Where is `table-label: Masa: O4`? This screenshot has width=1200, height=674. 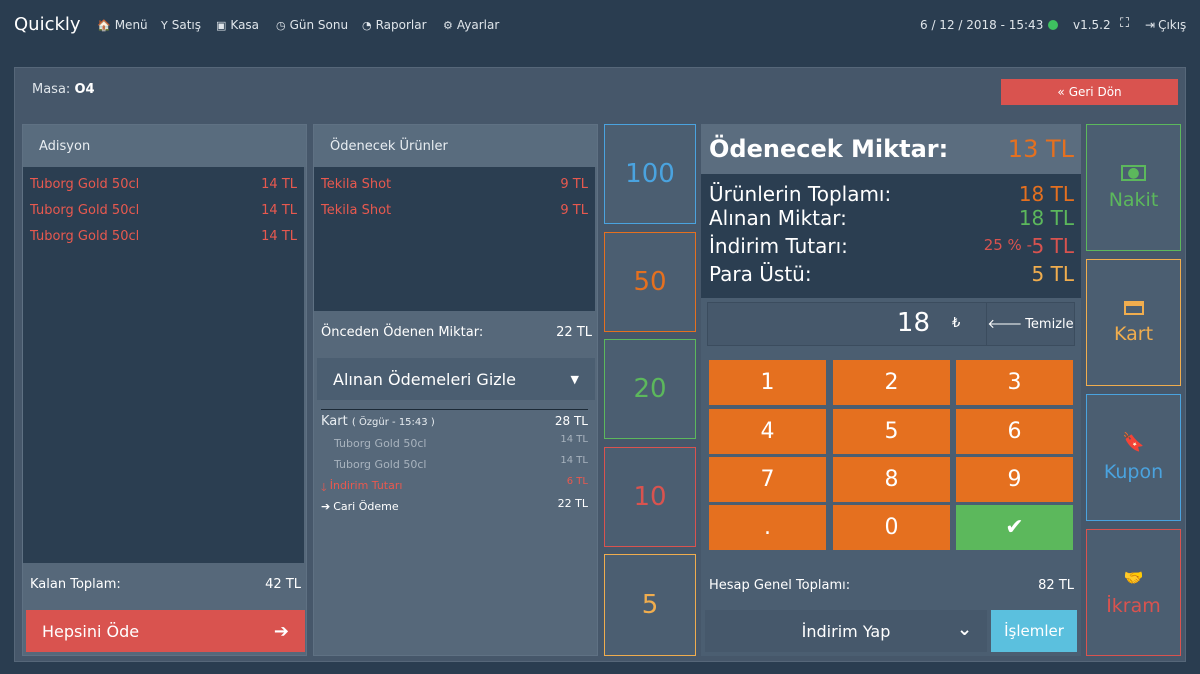 table-label: Masa: O4 is located at coordinates (63, 89).